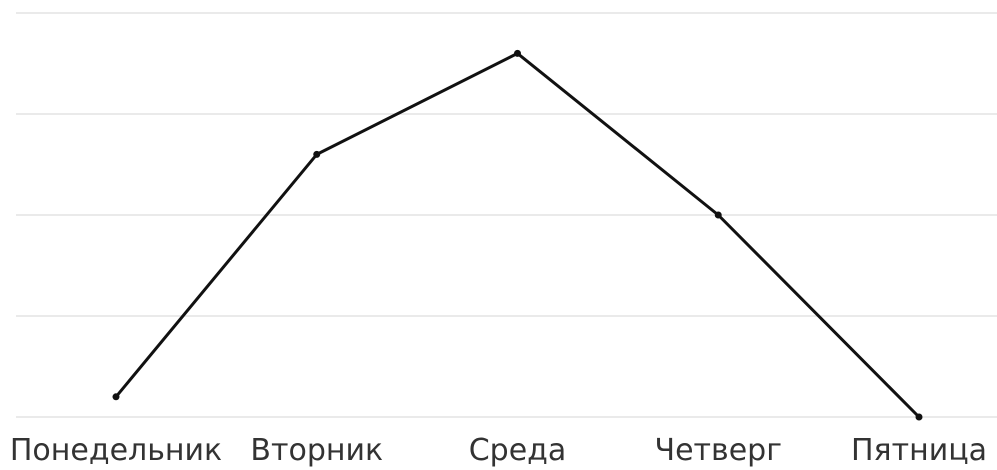  I want to click on x-tick-label: Четверг, so click(718, 450).